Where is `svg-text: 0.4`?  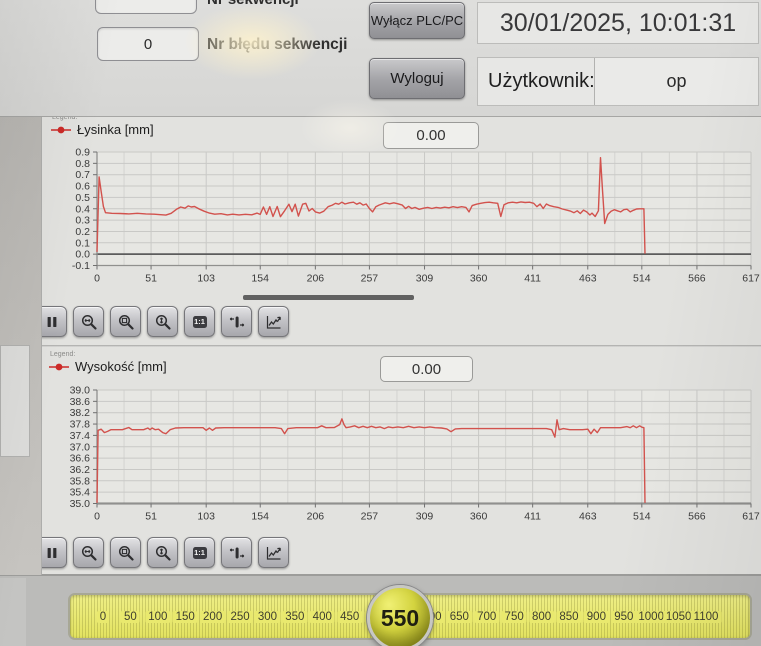
svg-text: 0.4 is located at coordinates (82, 209).